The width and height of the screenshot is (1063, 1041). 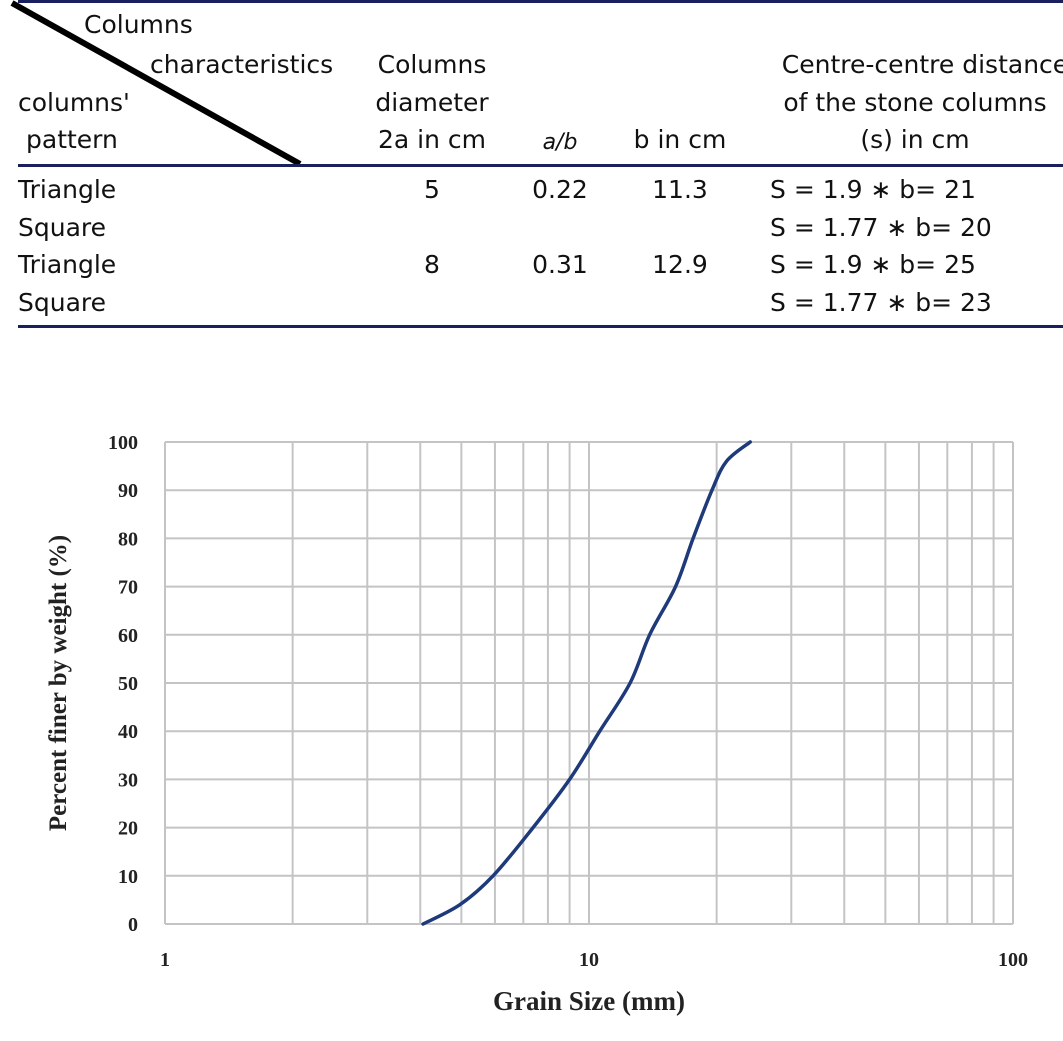 I want to click on x-tick-label: 1, so click(x=165, y=960).